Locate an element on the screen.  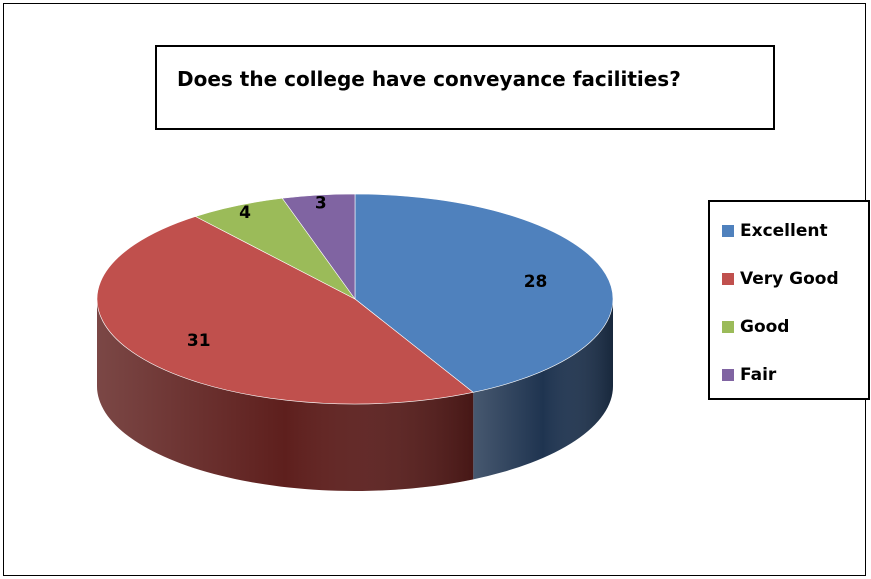
legend-label-fair: Fair is located at coordinates (758, 375).